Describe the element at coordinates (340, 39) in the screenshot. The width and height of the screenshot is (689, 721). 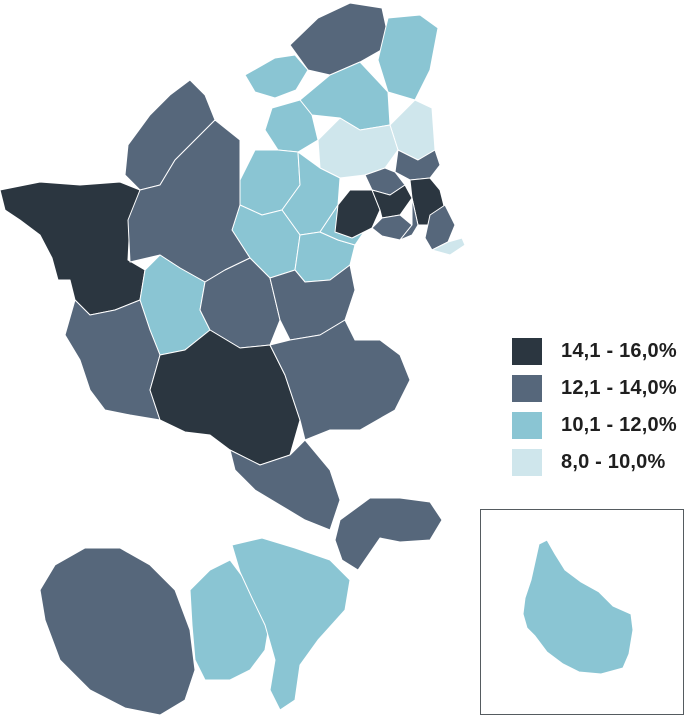
I see `region-nw-coast` at that location.